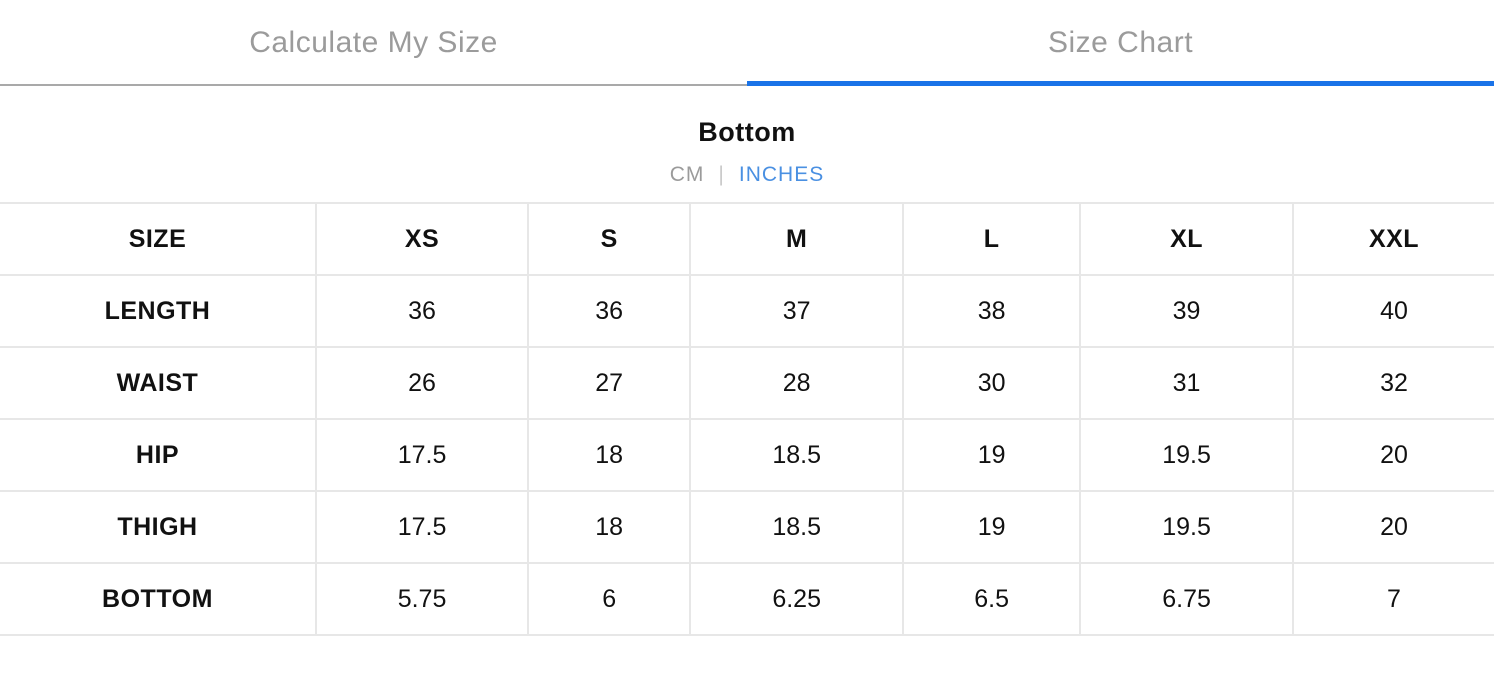 Image resolution: width=1494 pixels, height=681 pixels. I want to click on size-value-cell: 32, so click(1393, 383).